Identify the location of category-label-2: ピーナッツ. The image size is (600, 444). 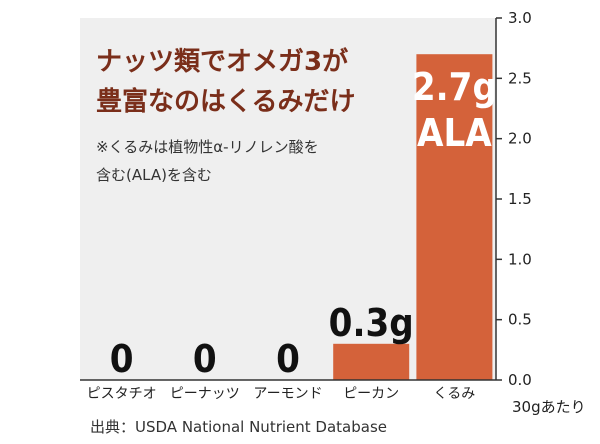
(205, 394).